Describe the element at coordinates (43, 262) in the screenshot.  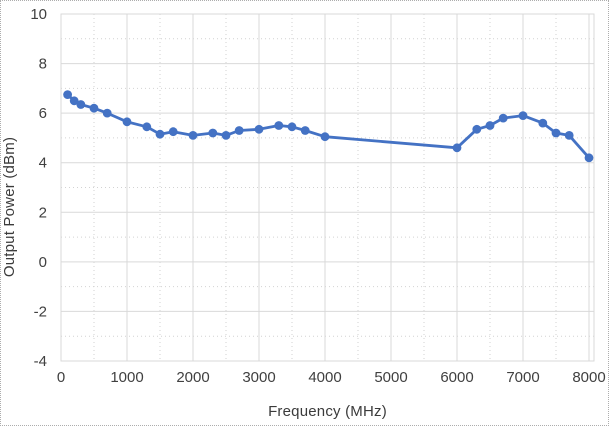
I see `y-tick-label: 0` at that location.